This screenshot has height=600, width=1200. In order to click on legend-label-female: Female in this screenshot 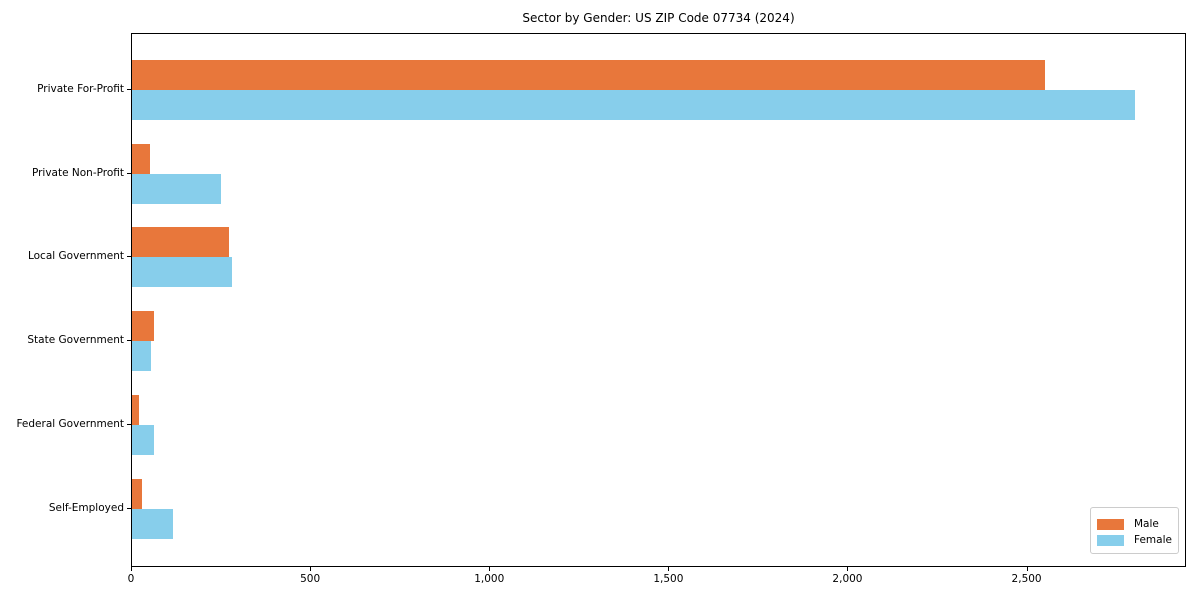, I will do `click(1153, 540)`.